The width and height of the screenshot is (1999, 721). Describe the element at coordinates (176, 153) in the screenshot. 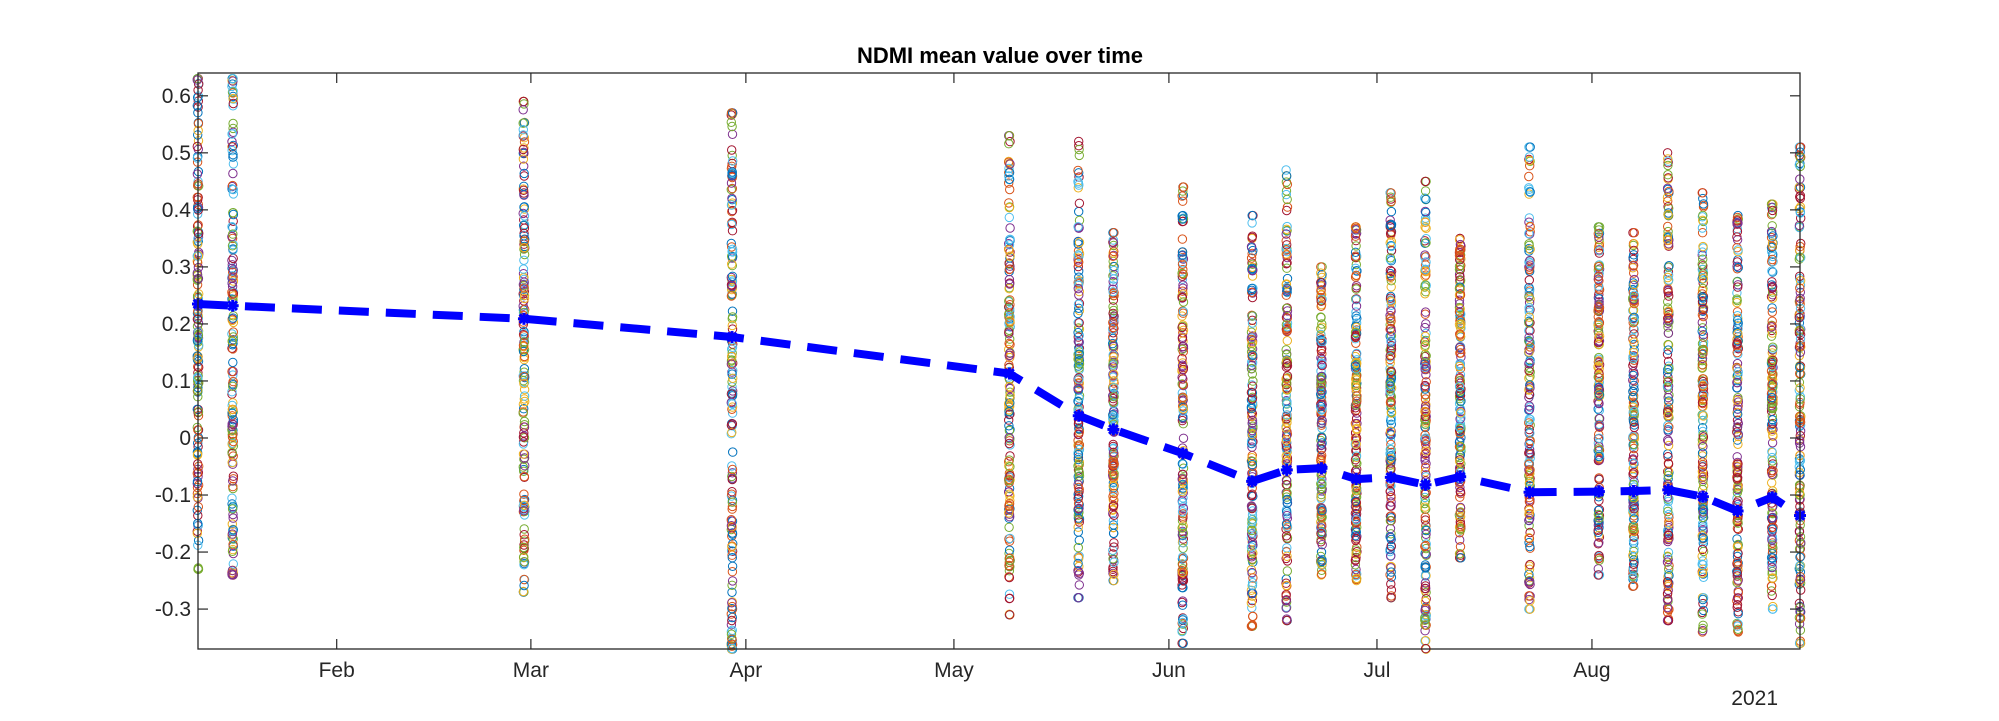

I see `y-tick-label: 0.5` at that location.